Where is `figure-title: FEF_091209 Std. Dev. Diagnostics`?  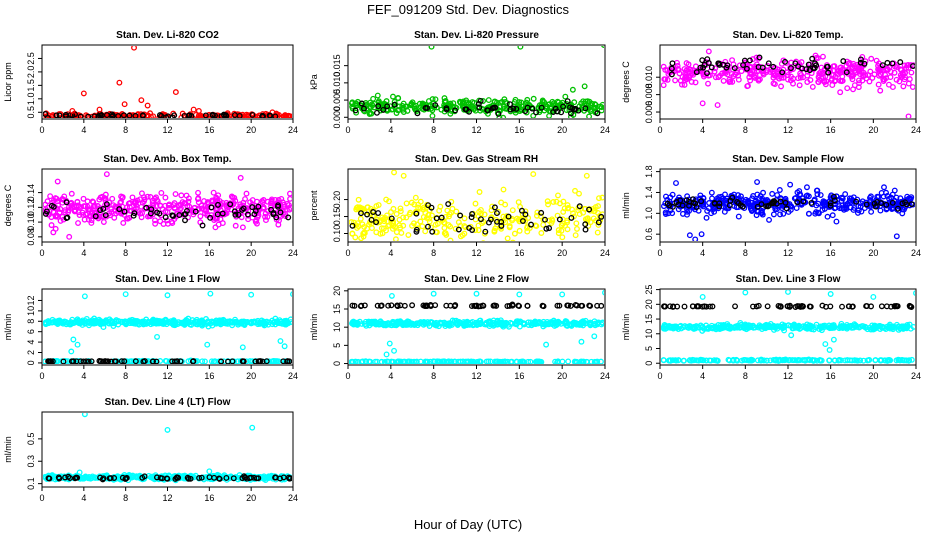
figure-title: FEF_091209 Std. Dev. Diagnostics is located at coordinates (468, 9).